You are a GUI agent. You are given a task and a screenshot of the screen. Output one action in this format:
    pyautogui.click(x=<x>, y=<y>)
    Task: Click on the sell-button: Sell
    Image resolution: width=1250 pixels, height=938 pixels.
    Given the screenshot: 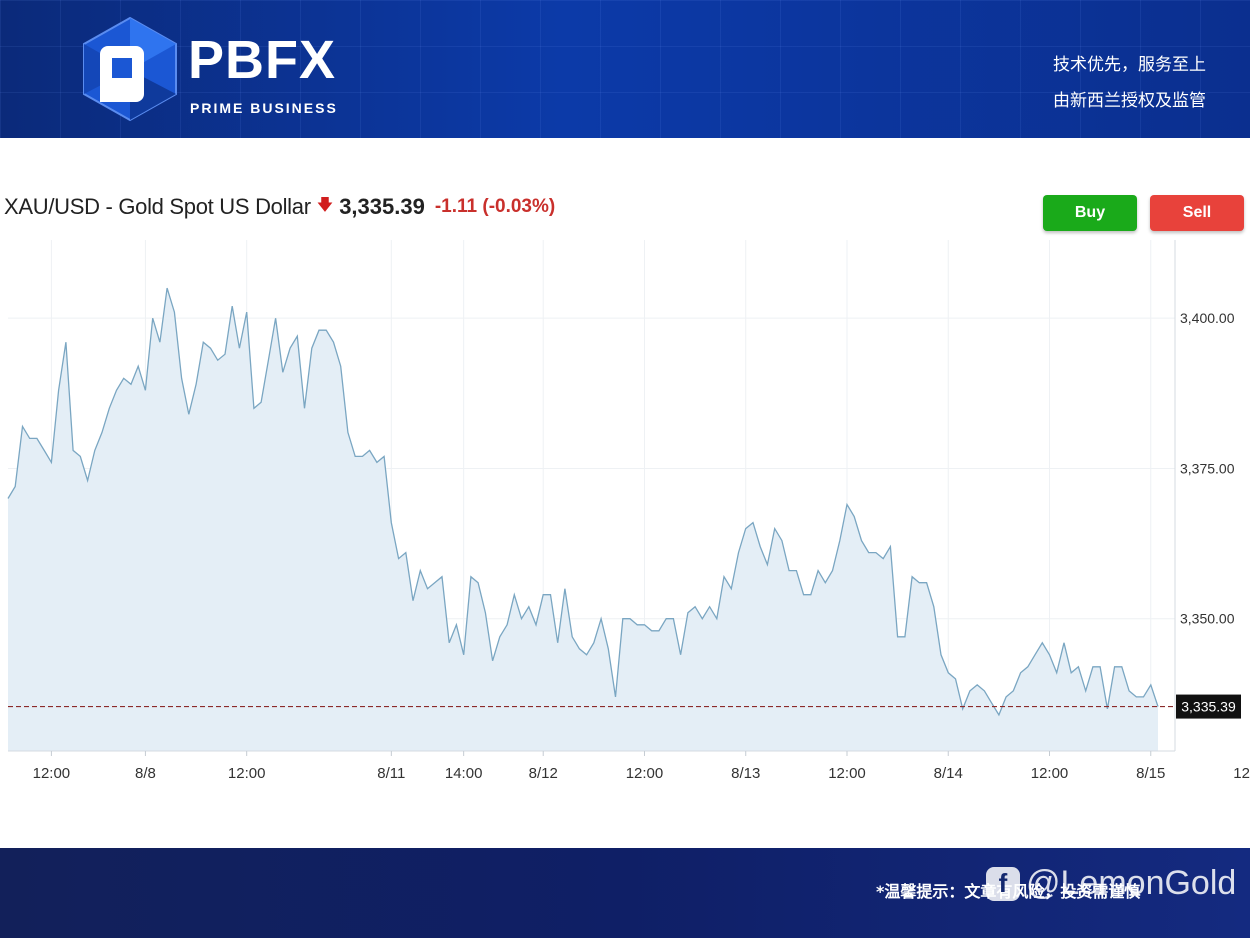 What is the action you would take?
    pyautogui.click(x=1197, y=213)
    